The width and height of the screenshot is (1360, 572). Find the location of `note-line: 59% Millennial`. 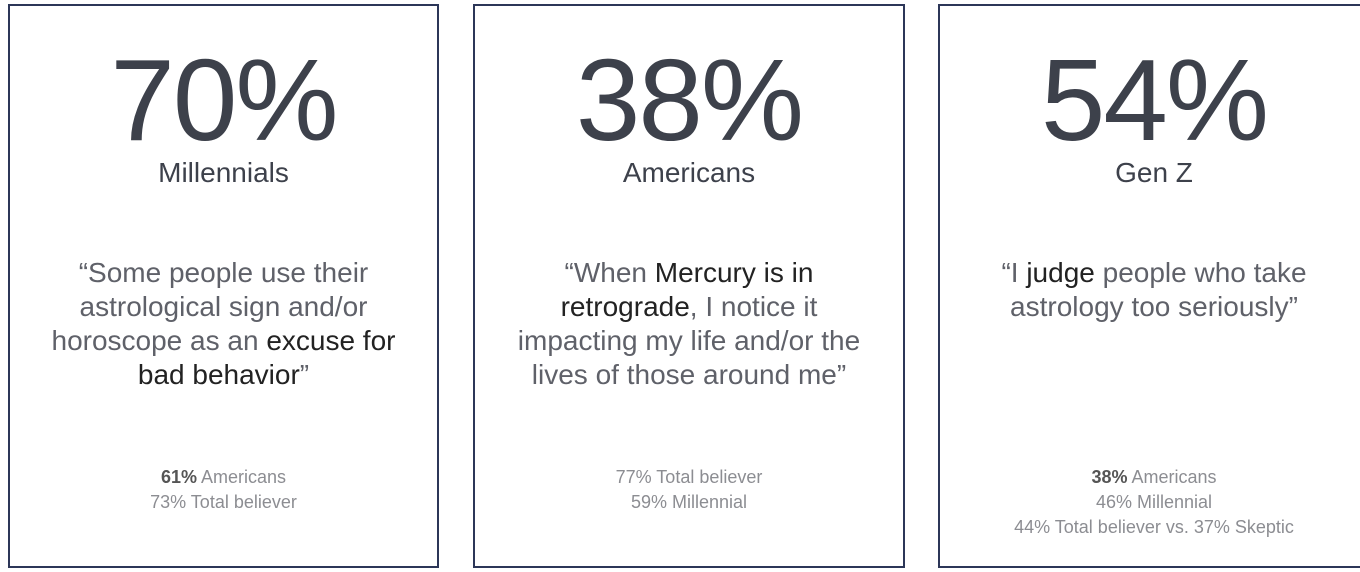

note-line: 59% Millennial is located at coordinates (689, 502).